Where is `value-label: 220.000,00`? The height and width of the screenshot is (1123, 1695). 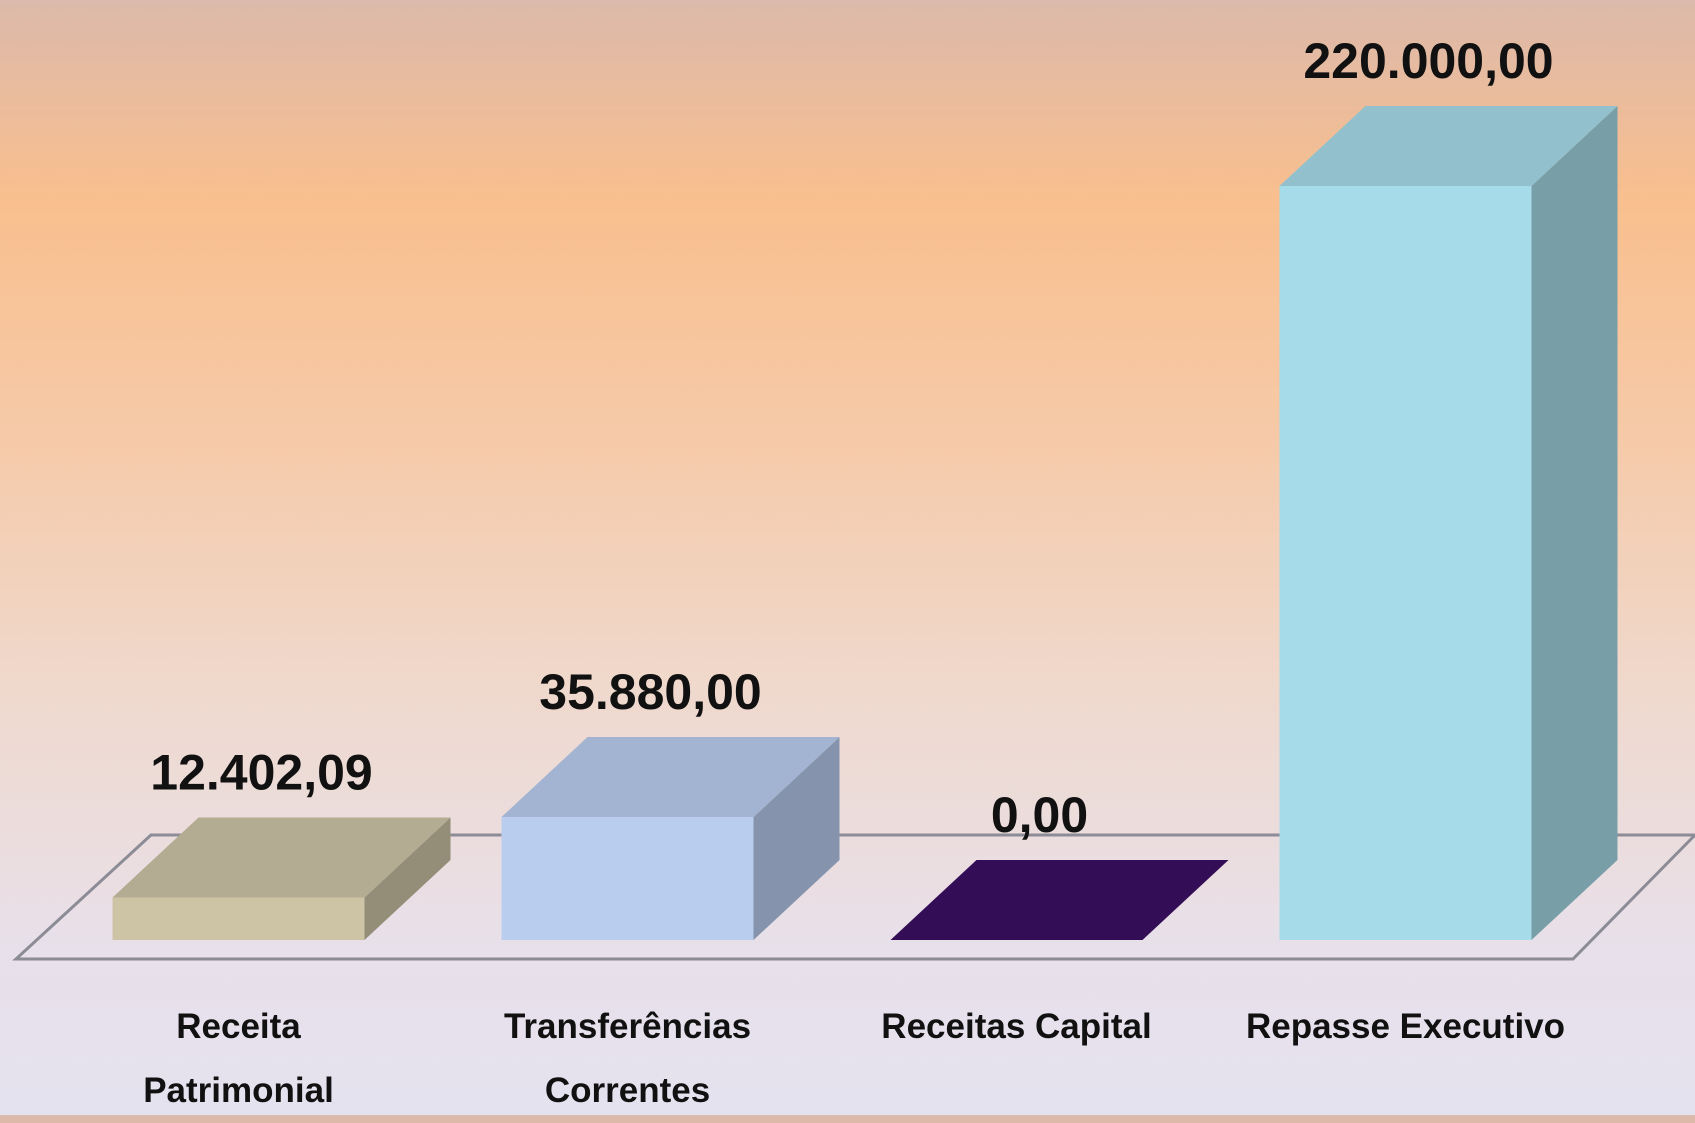
value-label: 220.000,00 is located at coordinates (1428, 61).